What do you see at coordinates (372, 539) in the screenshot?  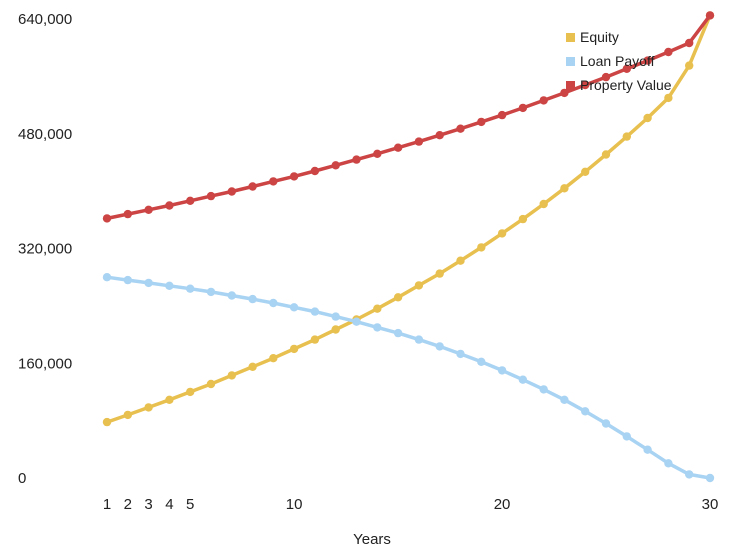 I see `x-axis-title: Years` at bounding box center [372, 539].